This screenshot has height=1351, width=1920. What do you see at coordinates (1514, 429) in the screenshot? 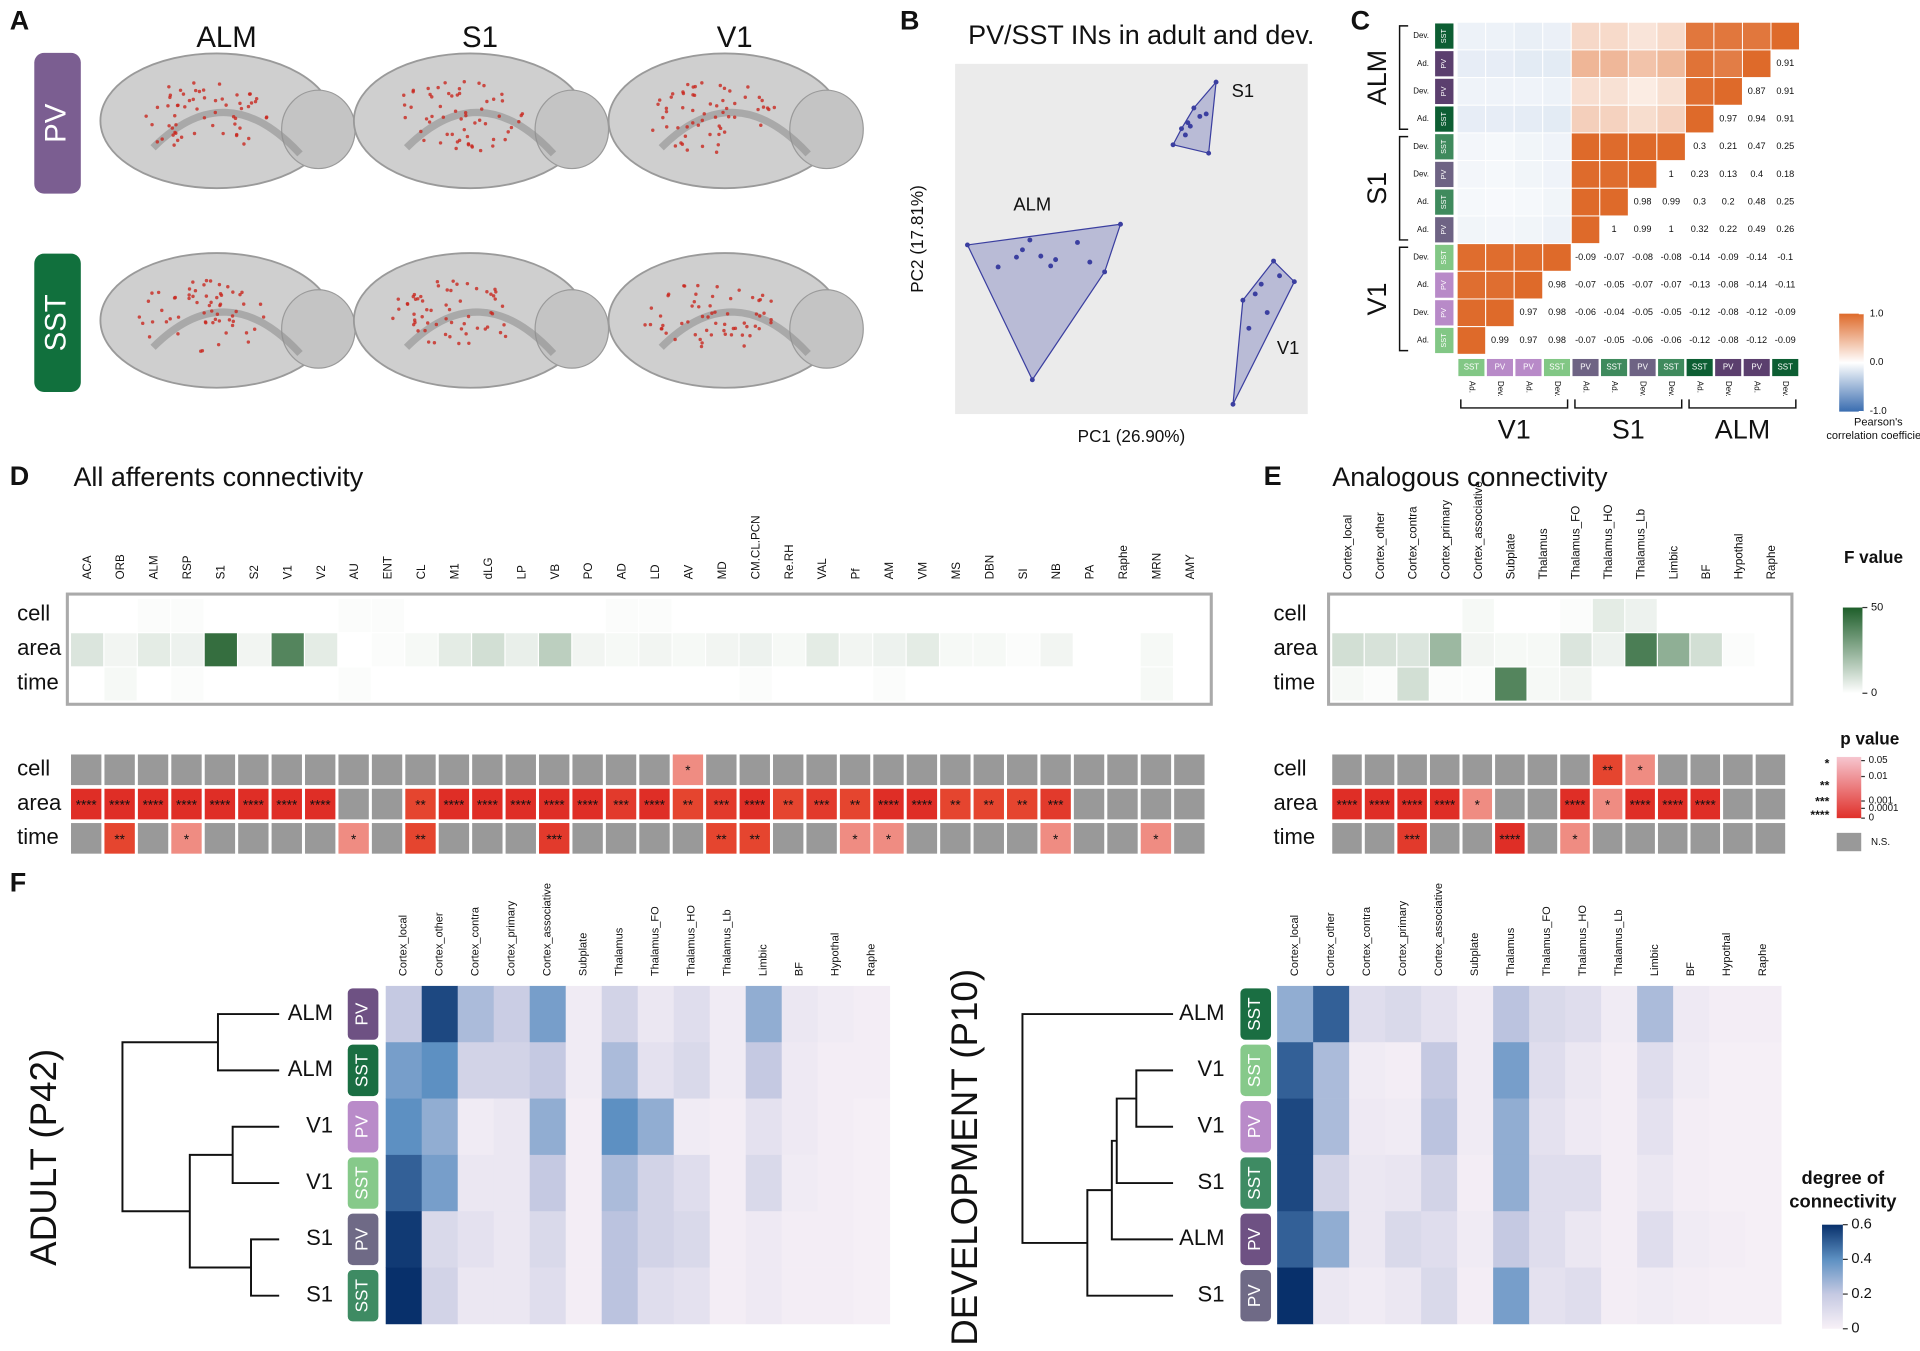
I see `column-group-label: V1` at bounding box center [1514, 429].